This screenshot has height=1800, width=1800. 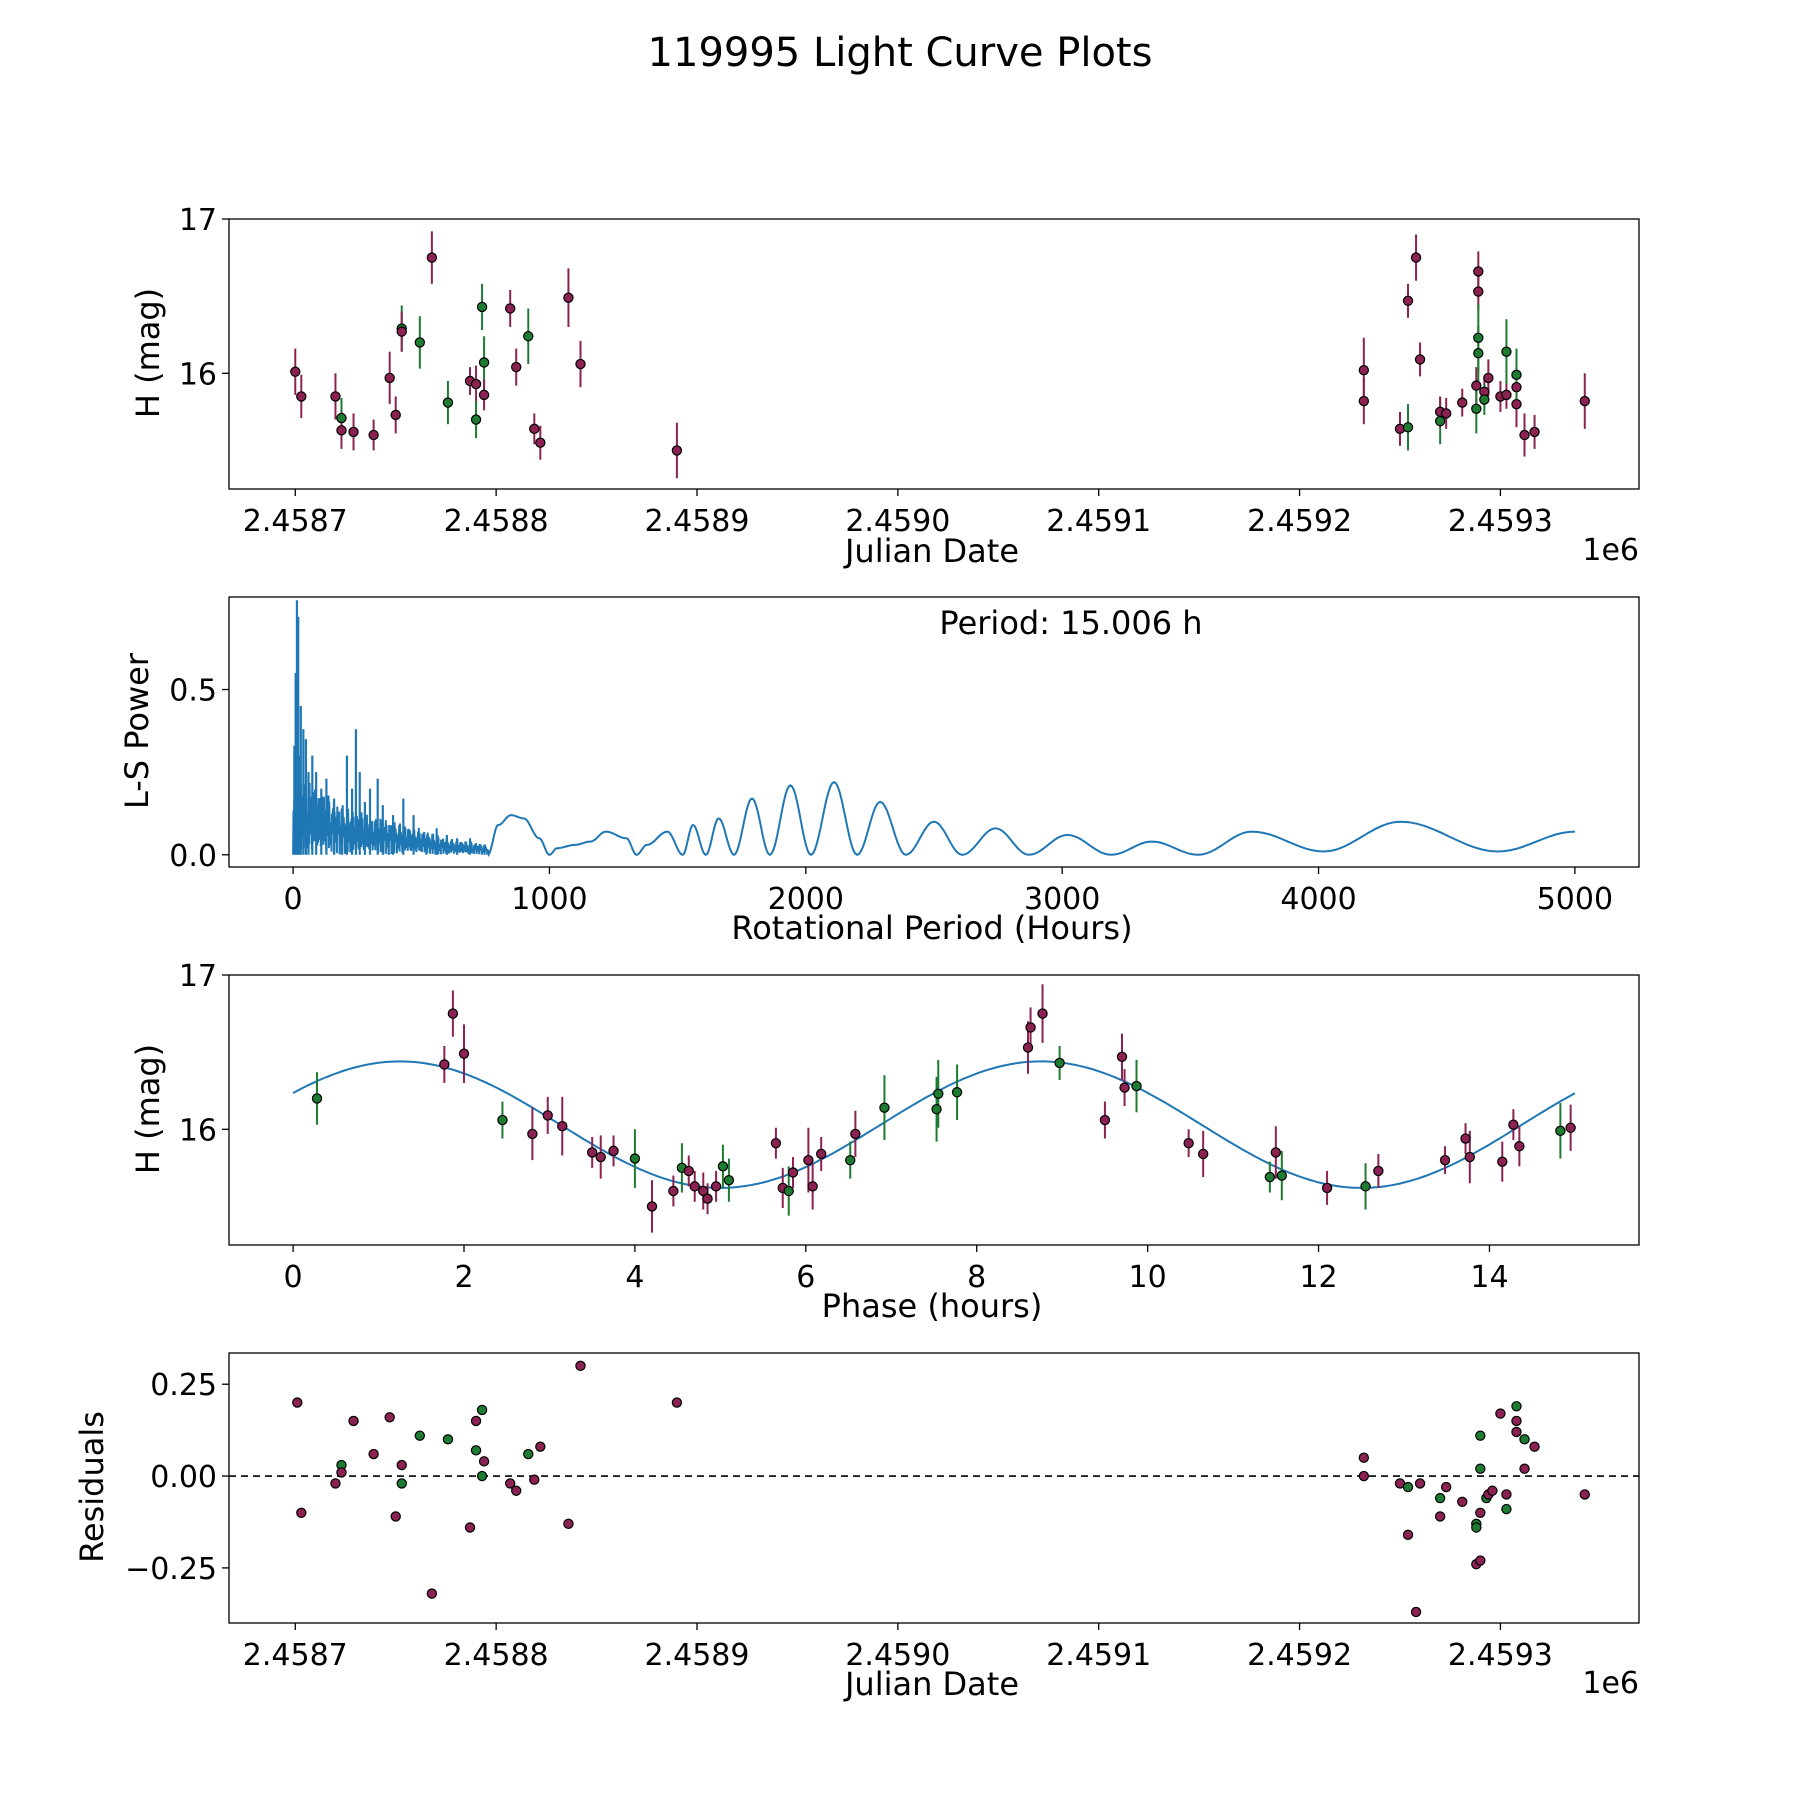 What do you see at coordinates (1148, 1277) in the screenshot?
I see `phase|2-xtick-label: 10` at bounding box center [1148, 1277].